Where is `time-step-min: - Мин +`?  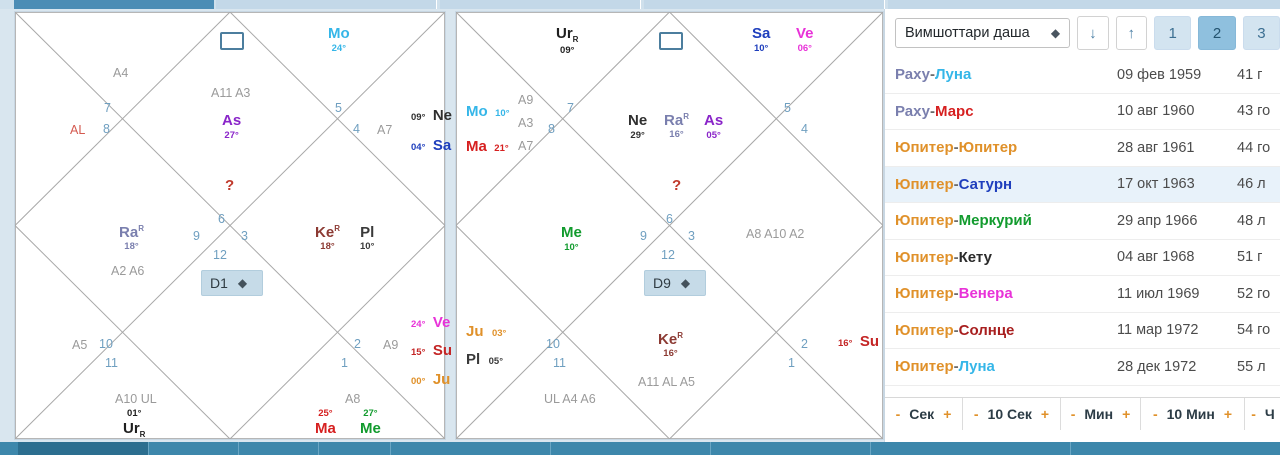
time-step-min: - Мин + is located at coordinates (1101, 414).